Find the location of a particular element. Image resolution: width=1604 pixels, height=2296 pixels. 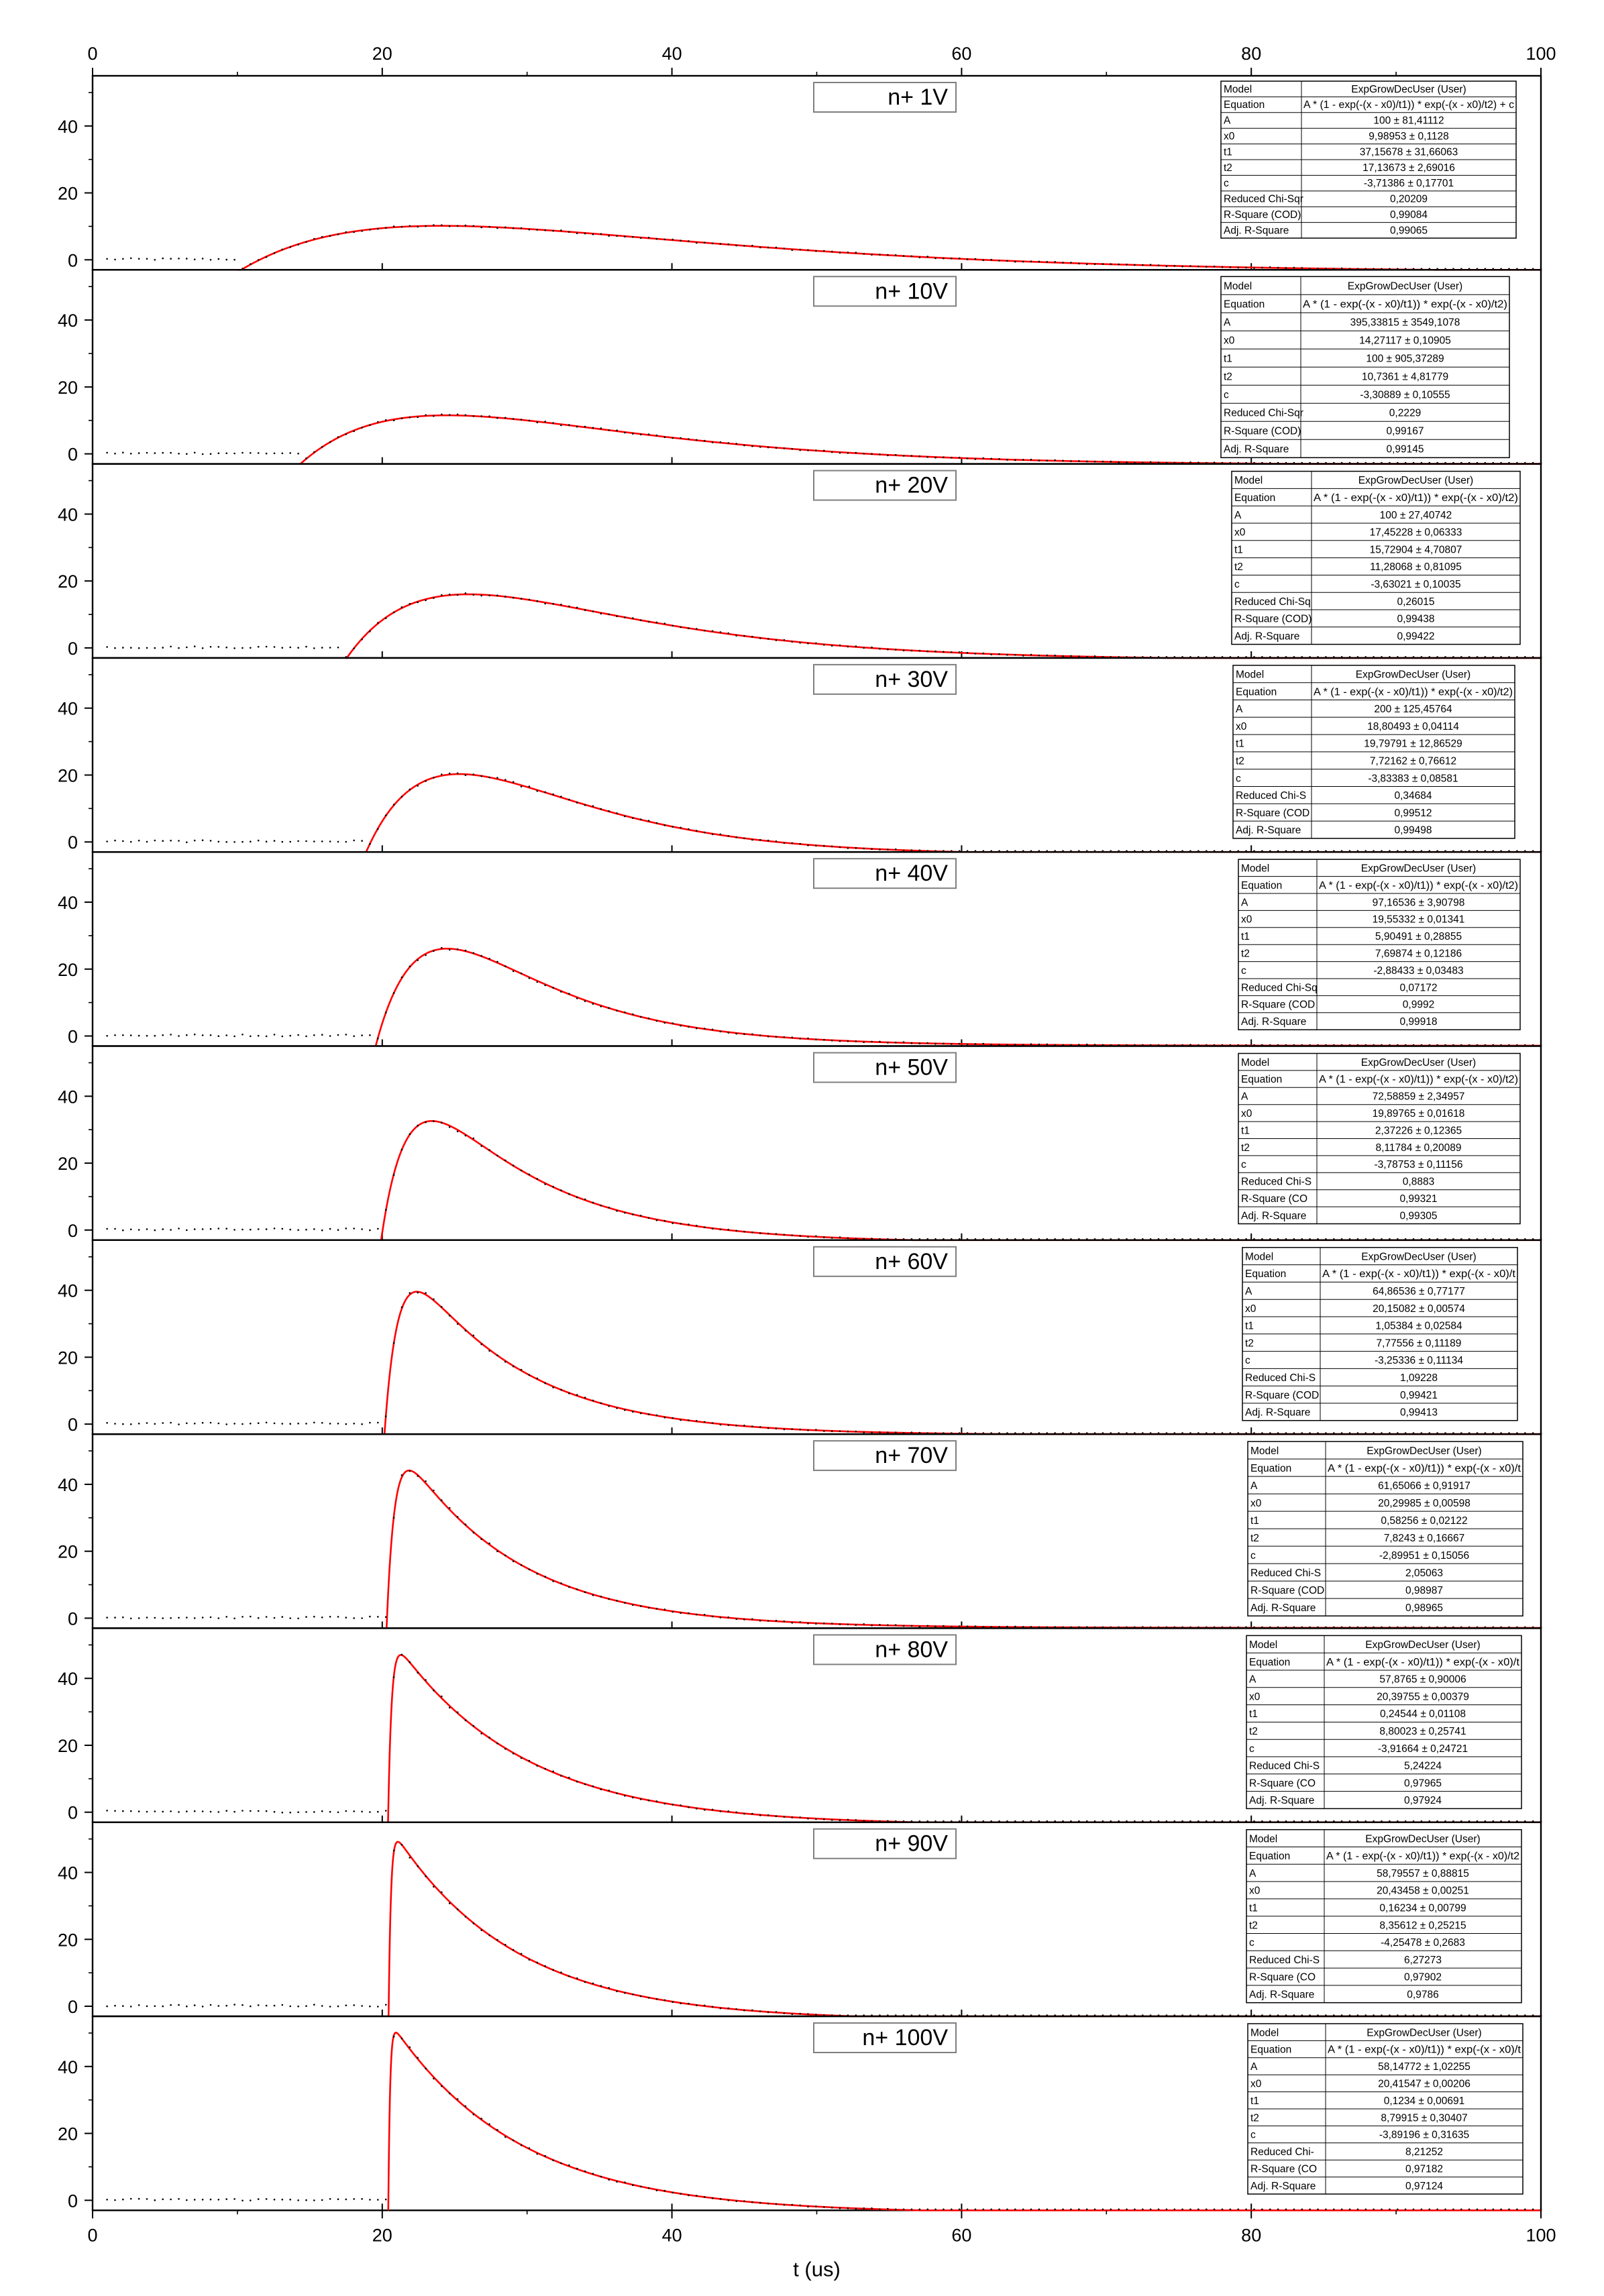

fit-table-key: Reduced Chi-S is located at coordinates (1271, 796).